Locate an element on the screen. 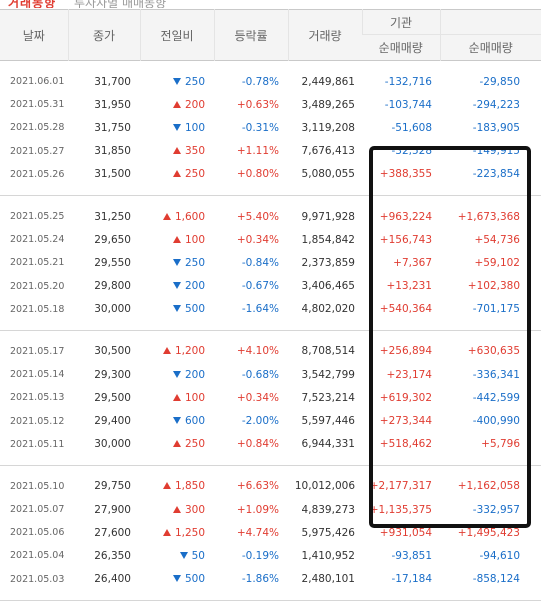 The height and width of the screenshot is (601, 541). cell-date: 2021.06.01 is located at coordinates (37, 82).